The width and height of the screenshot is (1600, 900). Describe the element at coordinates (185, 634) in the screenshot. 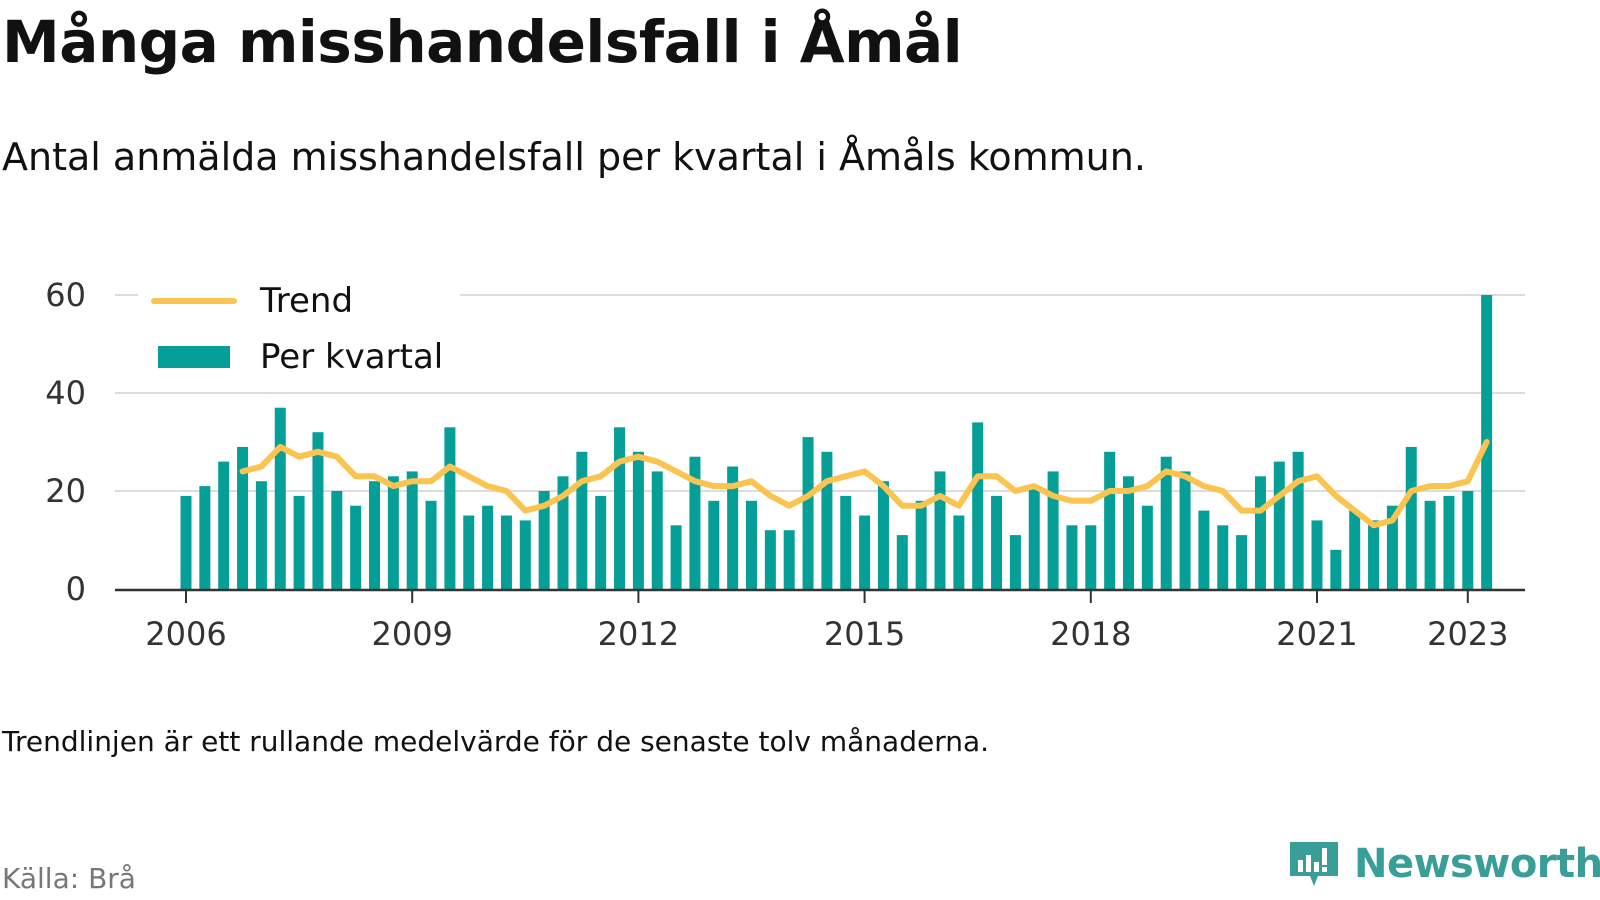

I see `x-tick-label: 2006` at that location.